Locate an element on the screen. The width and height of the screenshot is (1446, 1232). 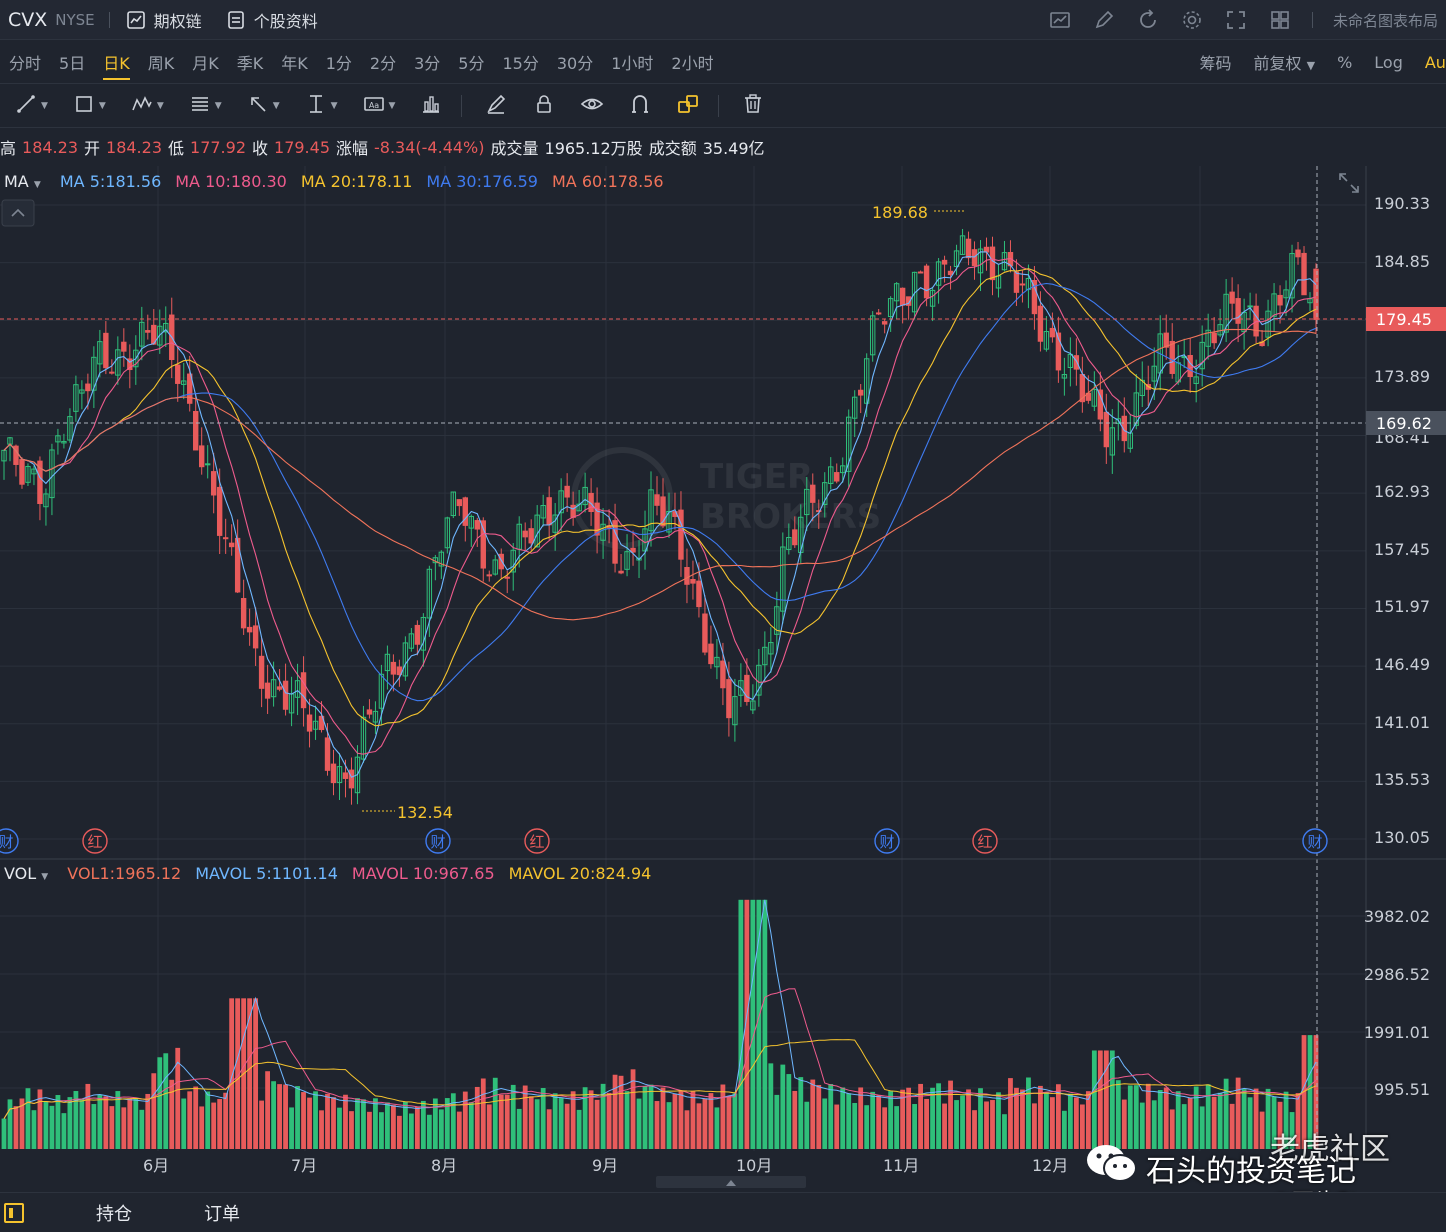
magnet-tool is located at coordinates (640, 106).